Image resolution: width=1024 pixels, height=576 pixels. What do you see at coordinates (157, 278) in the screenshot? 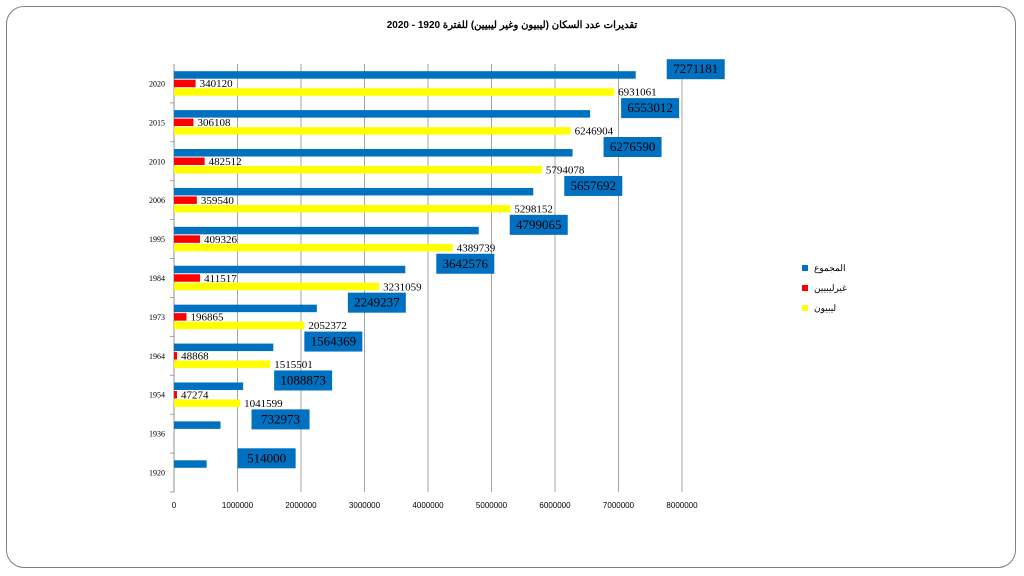
I see `category-label: 1984` at bounding box center [157, 278].